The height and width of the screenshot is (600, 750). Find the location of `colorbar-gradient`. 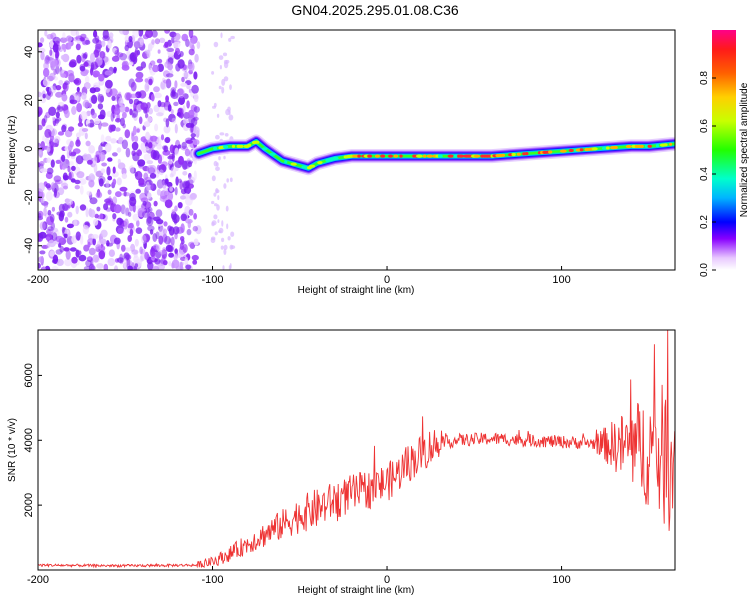

colorbar-gradient is located at coordinates (724, 150).